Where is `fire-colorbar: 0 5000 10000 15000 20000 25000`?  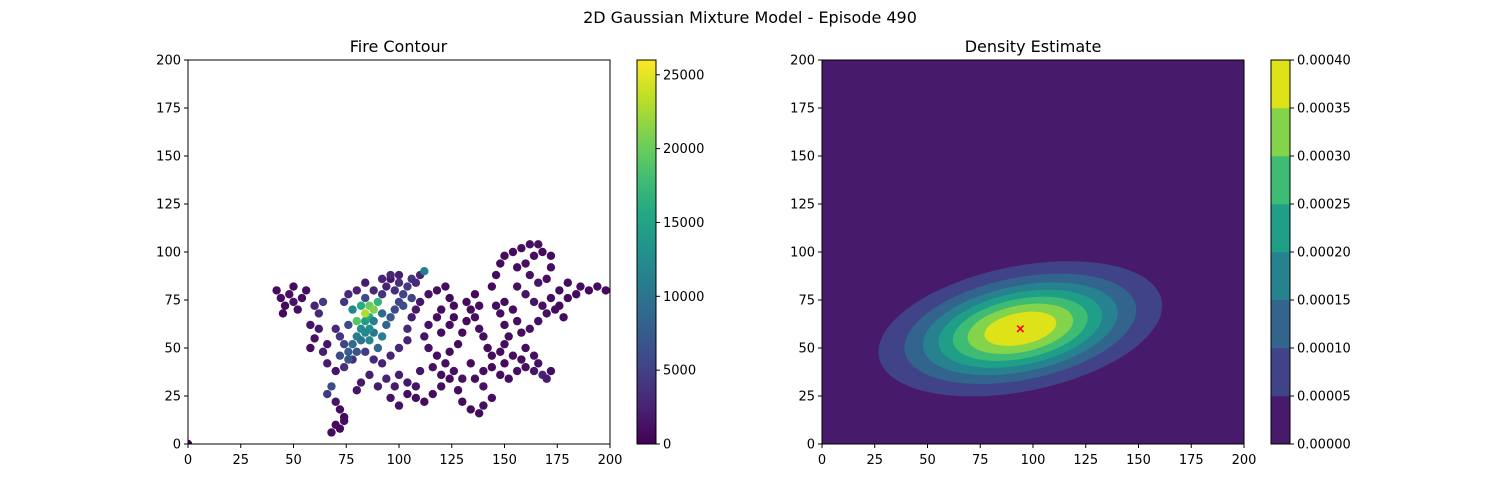 fire-colorbar: 0 5000 10000 15000 20000 25000 is located at coordinates (670, 256).